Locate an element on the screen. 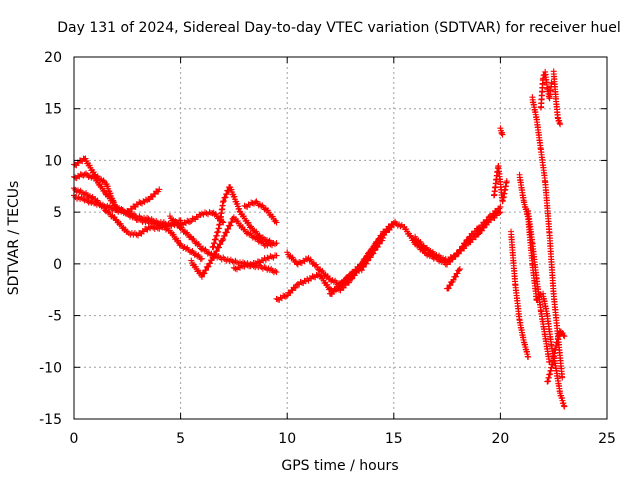  y-tick-label: -10 is located at coordinates (50, 368).